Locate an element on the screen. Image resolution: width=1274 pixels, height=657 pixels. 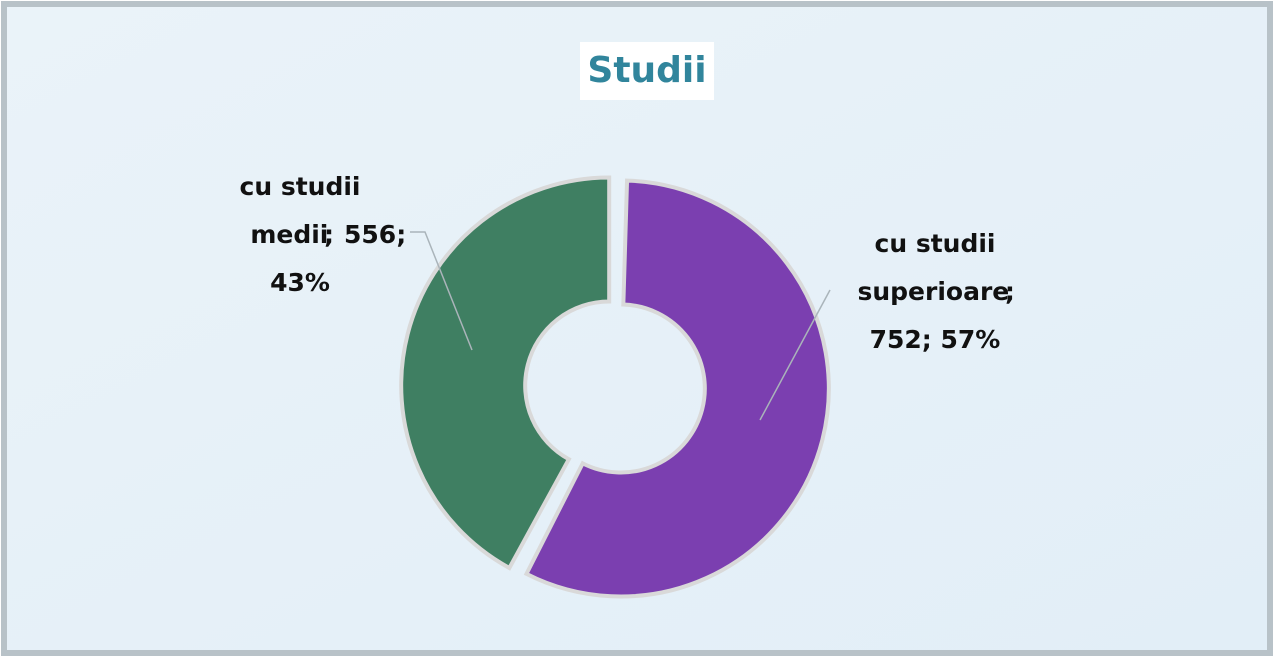
data-label-category: cu studii medii is located at coordinates (300, 210).